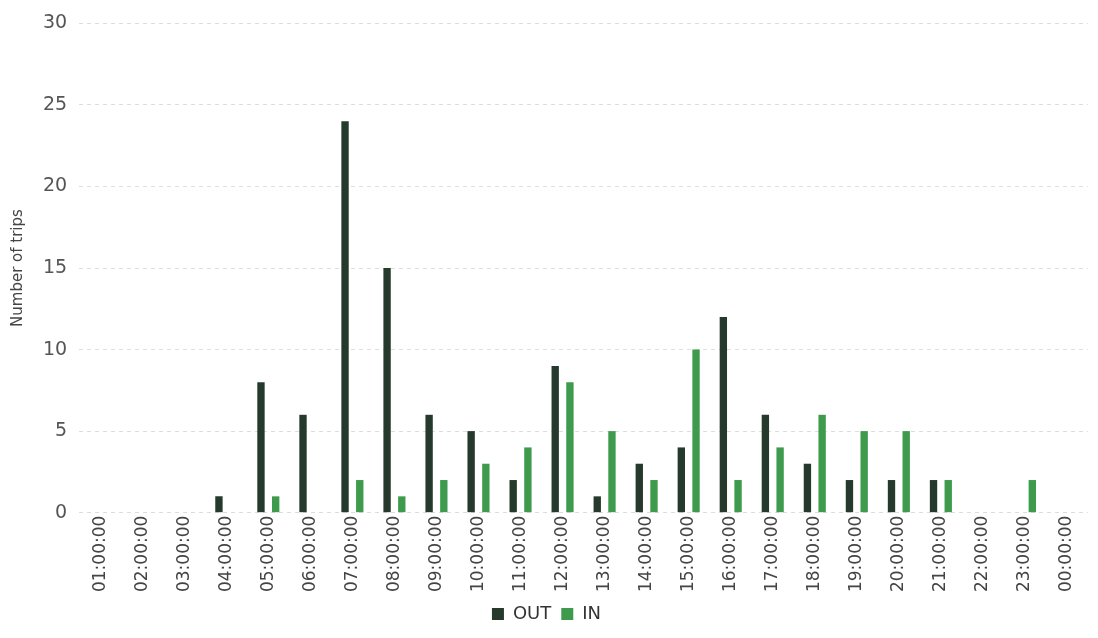  Describe the element at coordinates (55, 265) in the screenshot. I see `y-tick-label: 15` at that location.